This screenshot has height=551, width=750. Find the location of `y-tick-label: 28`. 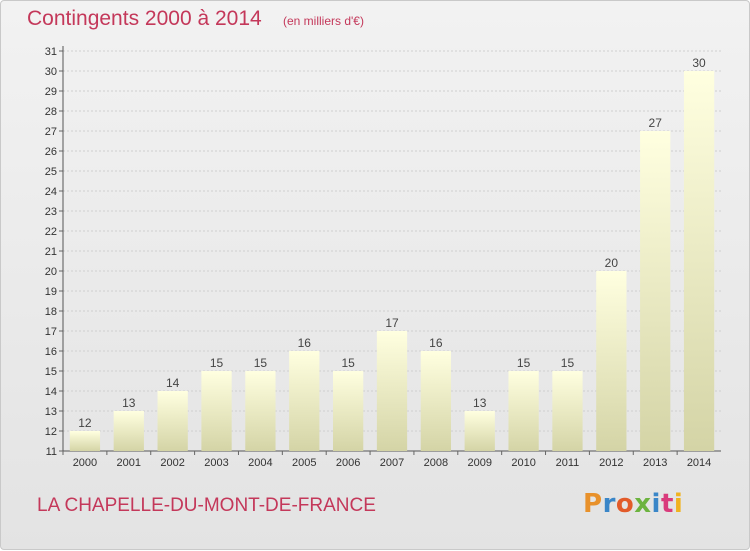

y-tick-label: 28 is located at coordinates (51, 112).